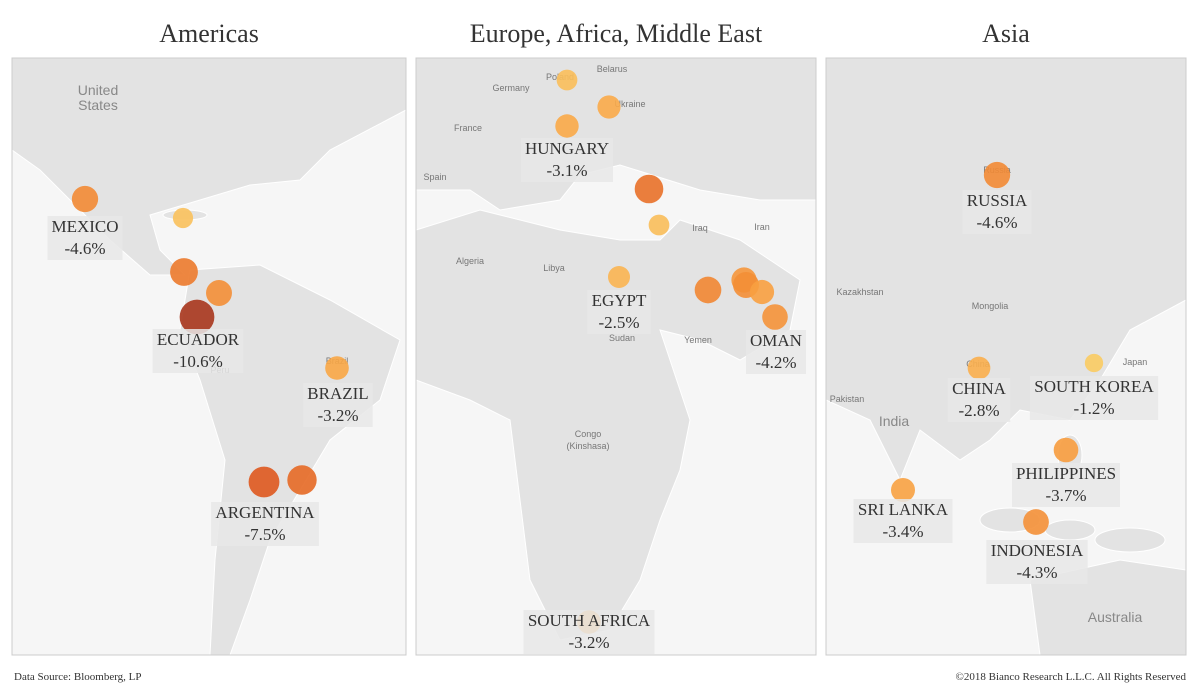 Image resolution: width=1200 pixels, height=700 pixels. Describe the element at coordinates (1066, 473) in the screenshot. I see `country-name: PHILIPPINES` at that location.